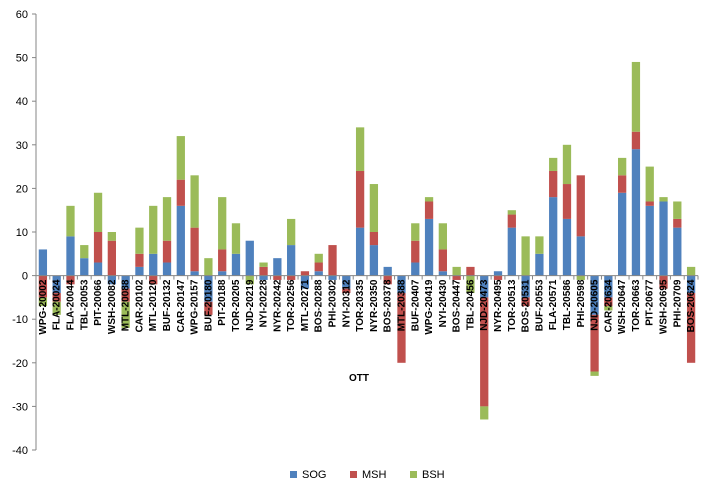  What do you see at coordinates (20, 364) in the screenshot?
I see `y-tick-label: -20` at bounding box center [20, 364].